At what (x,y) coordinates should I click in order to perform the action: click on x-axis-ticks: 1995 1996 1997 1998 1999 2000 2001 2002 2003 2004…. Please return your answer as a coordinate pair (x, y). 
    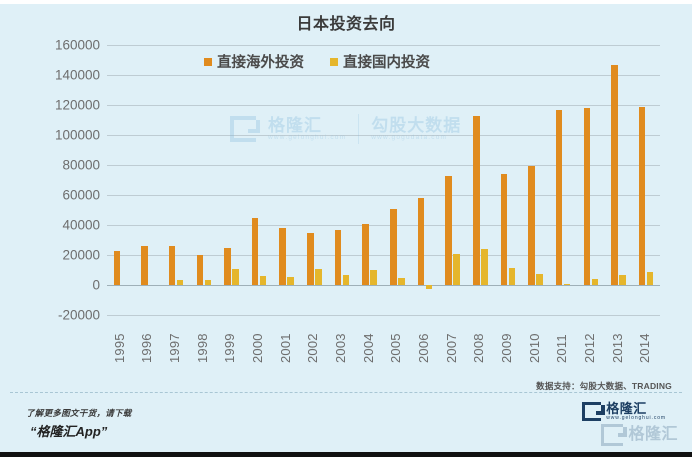
    Looking at the image, I should click on (383, 343).